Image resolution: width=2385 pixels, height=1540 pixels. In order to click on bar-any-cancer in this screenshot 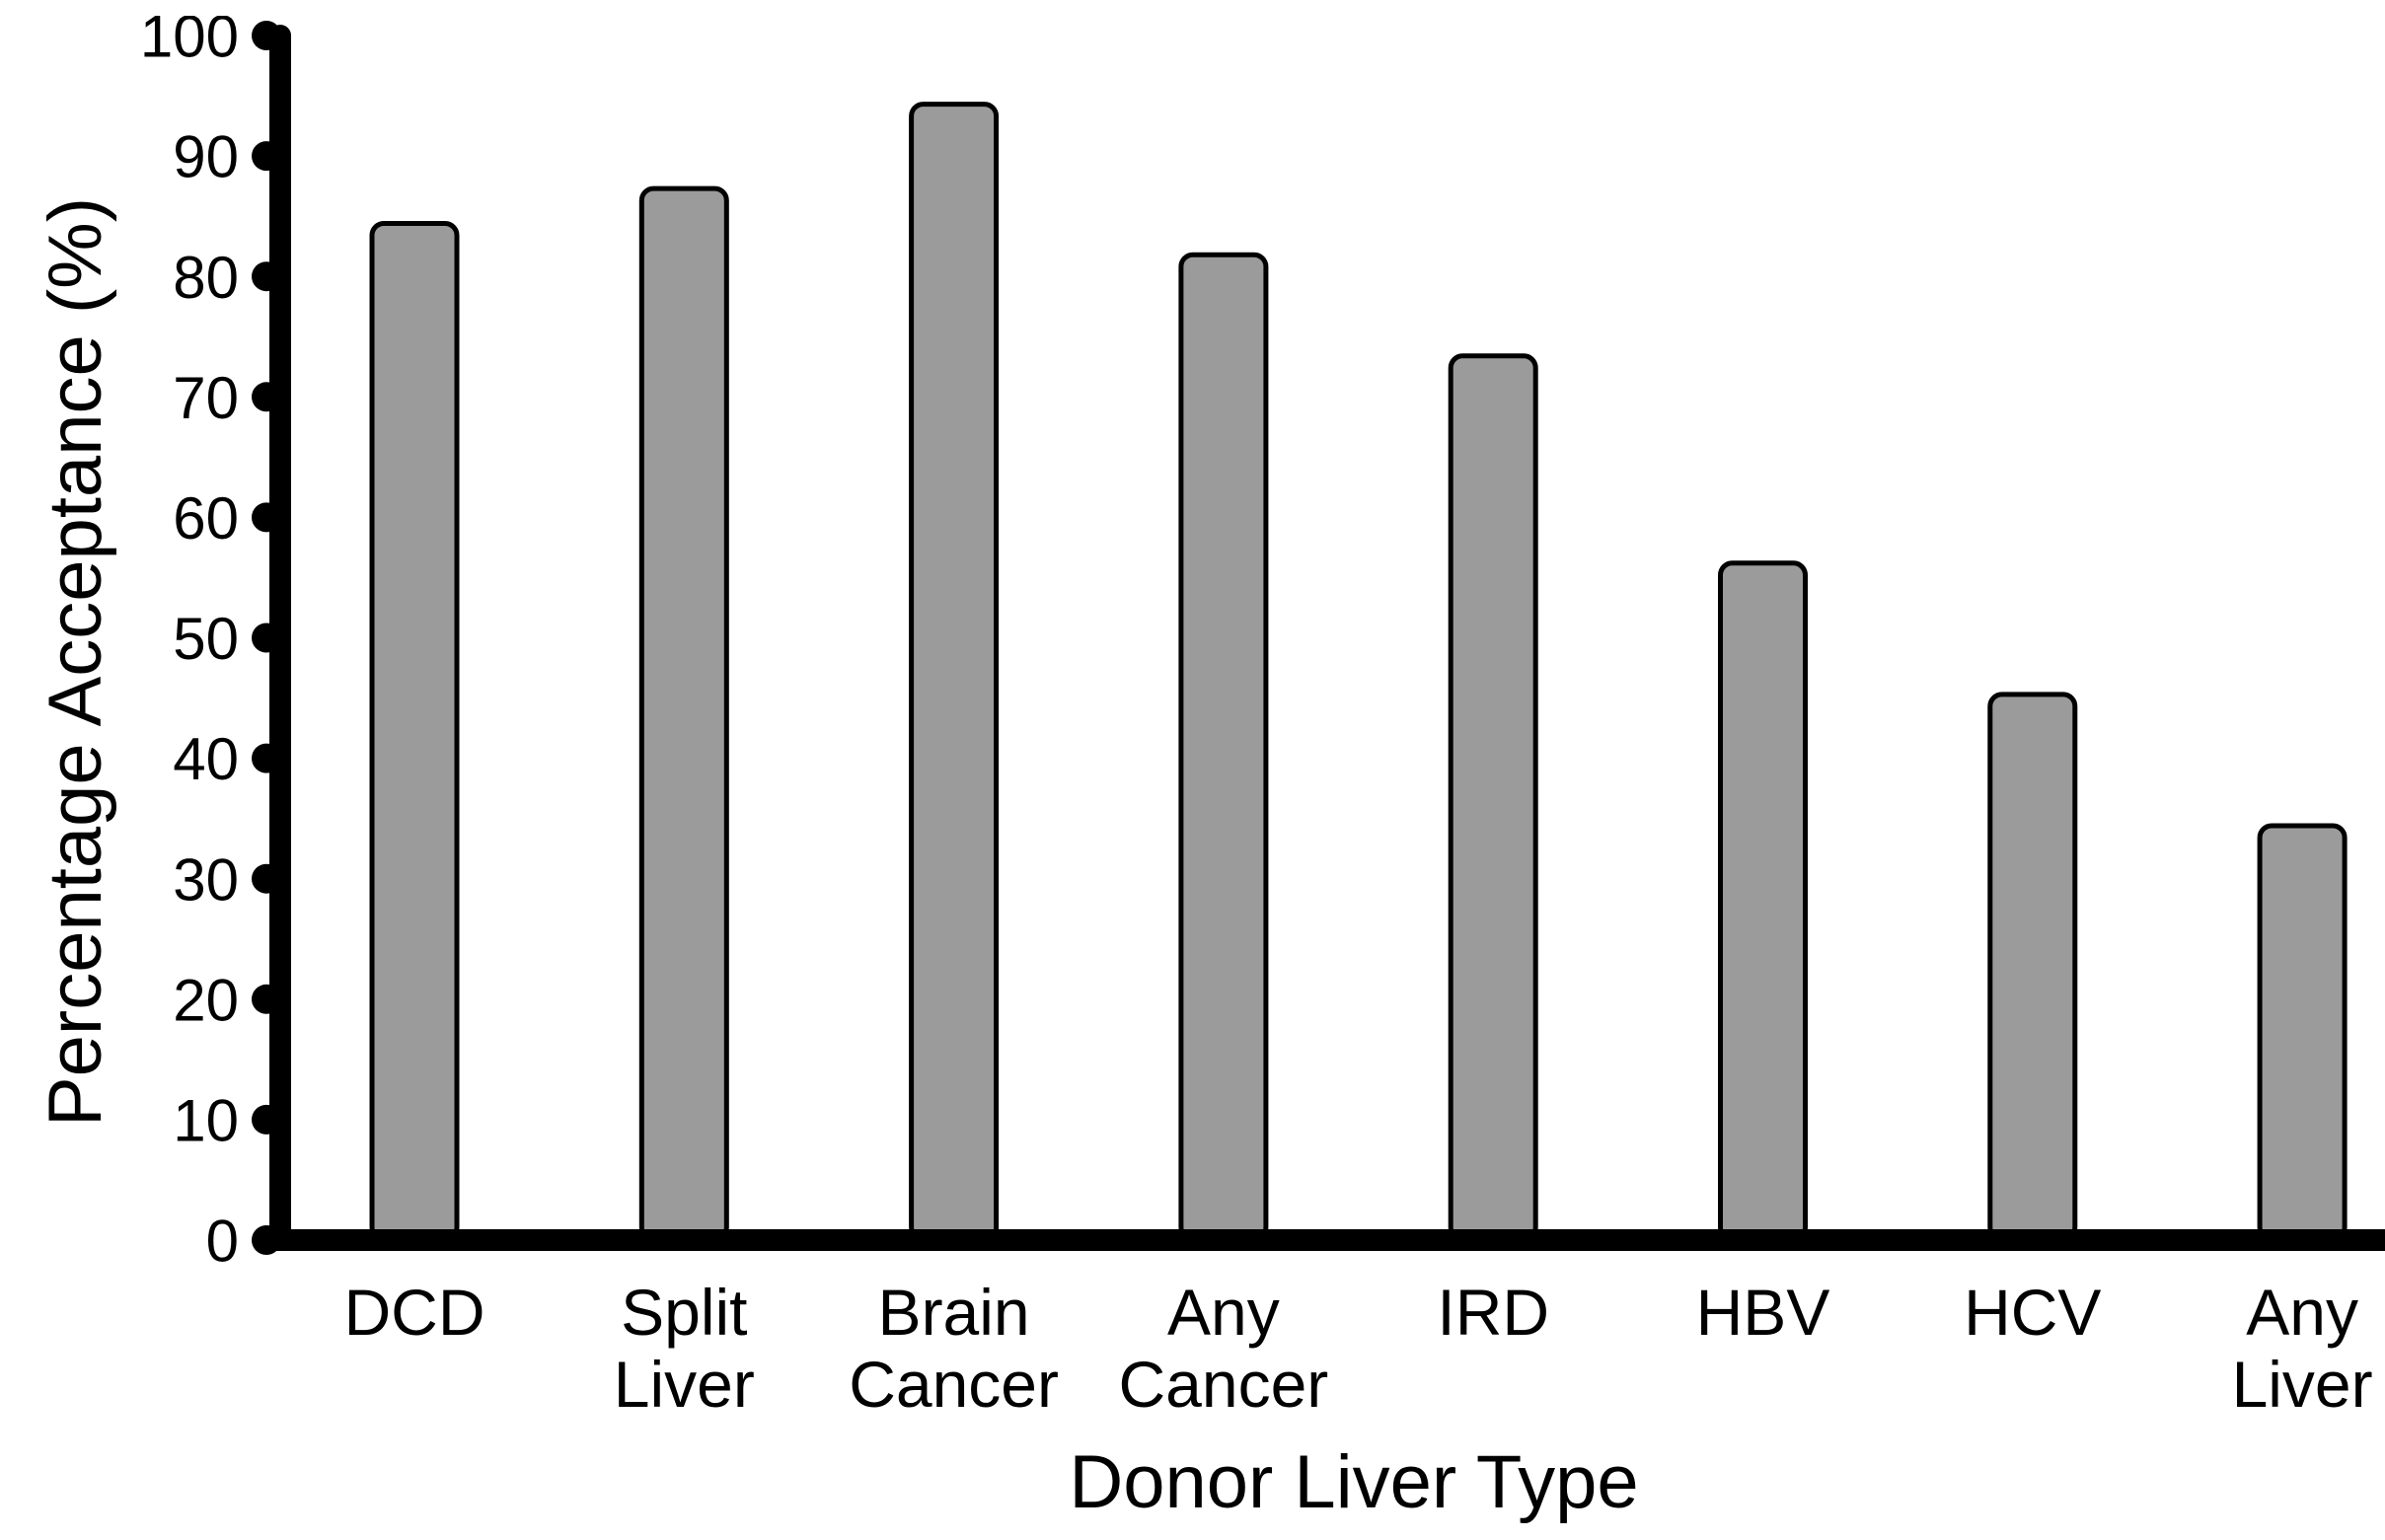, I will do `click(1223, 747)`.